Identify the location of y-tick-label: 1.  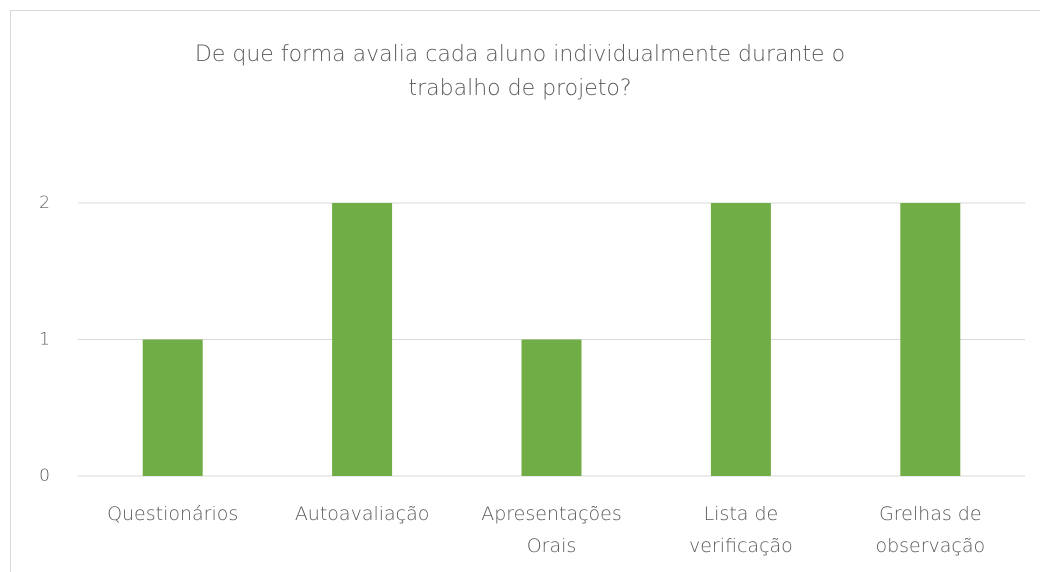
(44, 340).